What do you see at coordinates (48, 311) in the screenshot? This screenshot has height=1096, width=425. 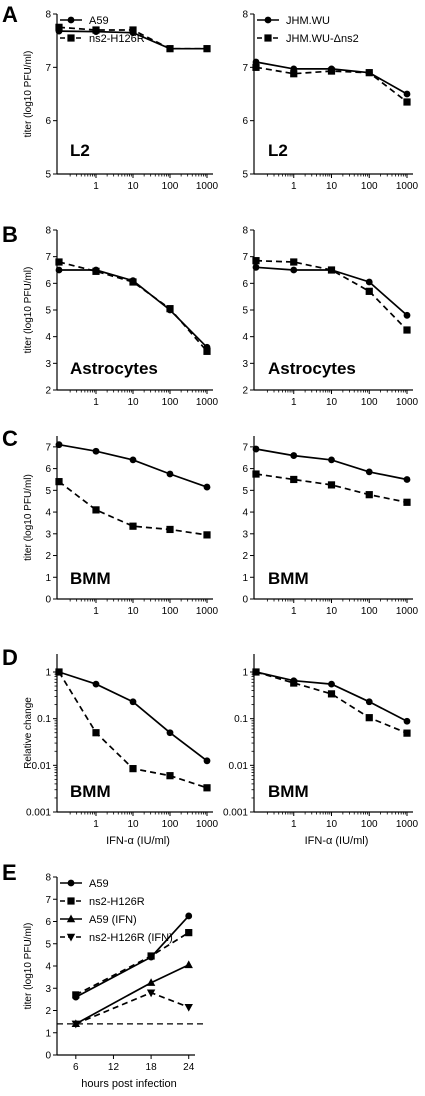 I see `chart2-y-tick-label: 5` at bounding box center [48, 311].